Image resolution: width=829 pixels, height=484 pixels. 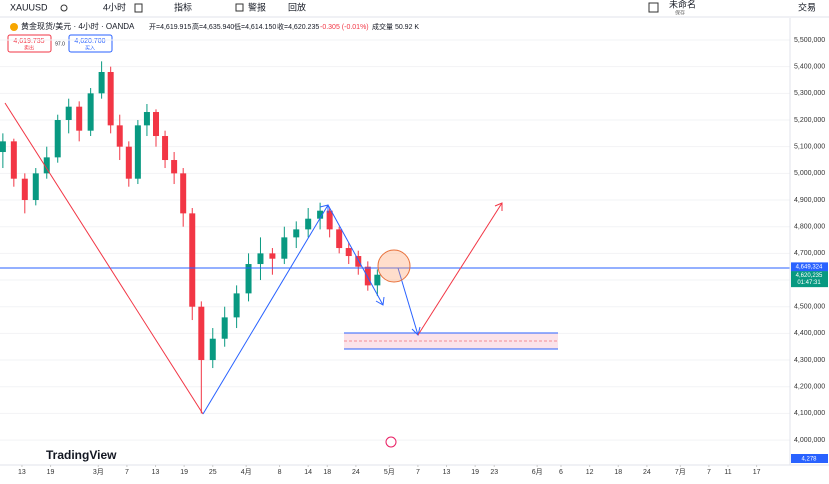 What do you see at coordinates (114, 6) in the screenshot?
I see `interval: 4小时` at bounding box center [114, 6].